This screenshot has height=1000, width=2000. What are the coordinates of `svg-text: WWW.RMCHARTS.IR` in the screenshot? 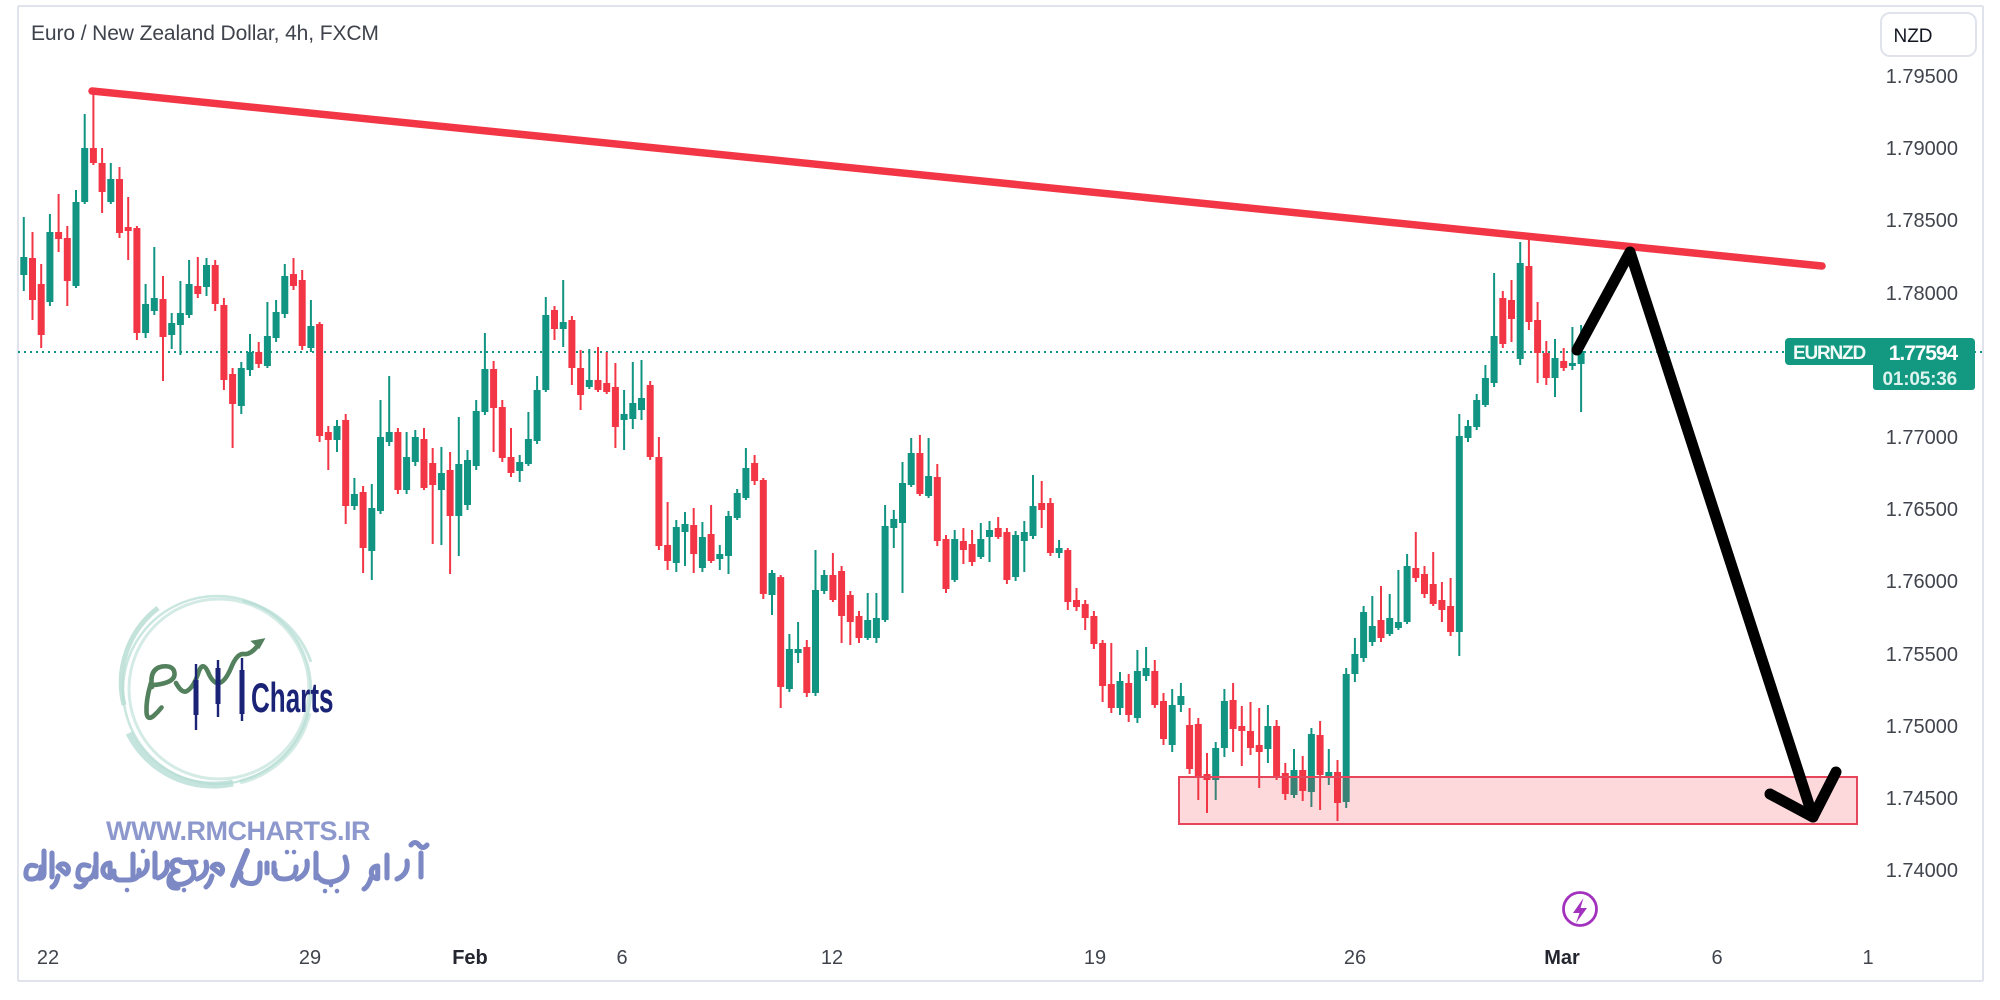 It's located at (238, 831).